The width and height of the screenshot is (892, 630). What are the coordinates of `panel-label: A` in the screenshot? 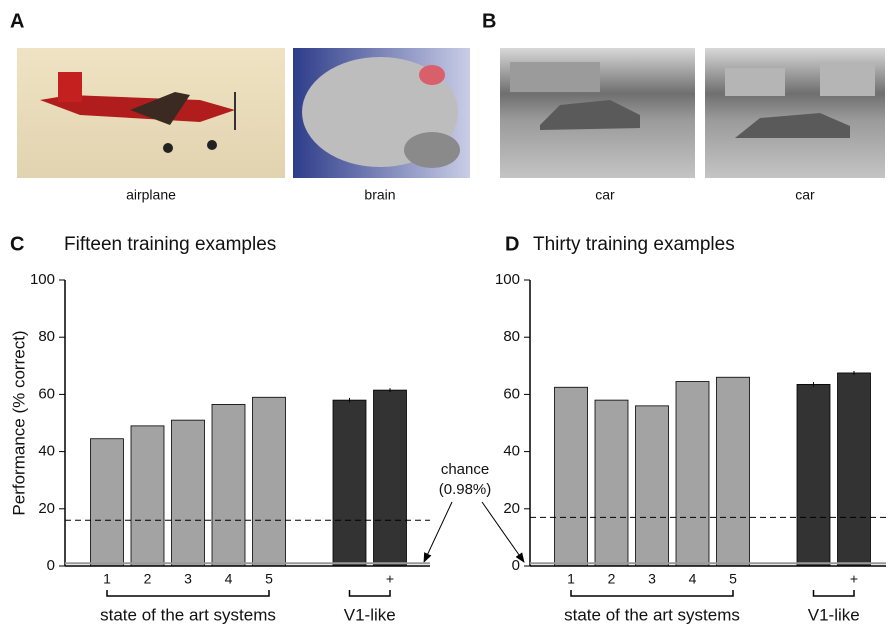 It's located at (17, 21).